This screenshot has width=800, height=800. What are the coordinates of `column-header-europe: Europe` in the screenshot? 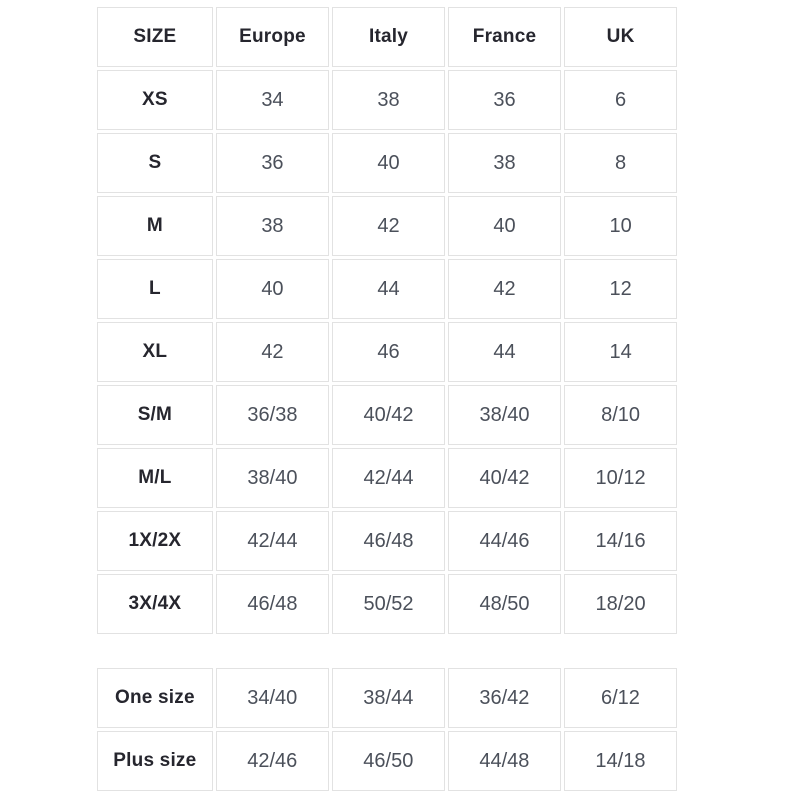 It's located at (272, 37).